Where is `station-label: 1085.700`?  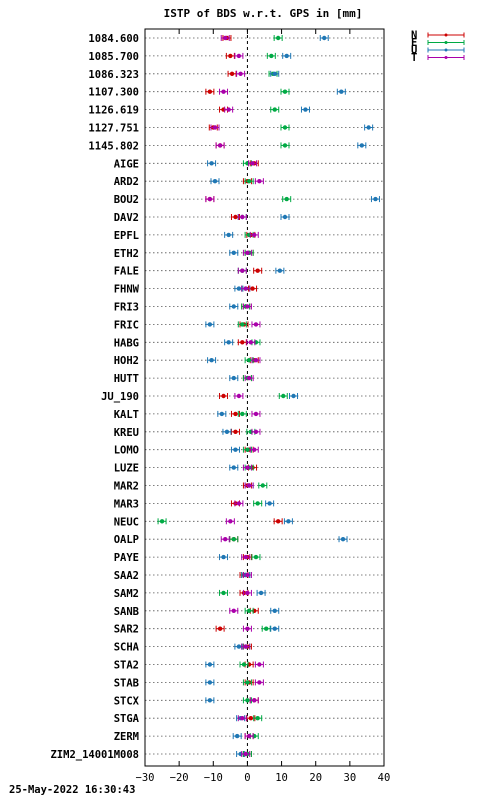
station-label: 1085.700 is located at coordinates (113, 57).